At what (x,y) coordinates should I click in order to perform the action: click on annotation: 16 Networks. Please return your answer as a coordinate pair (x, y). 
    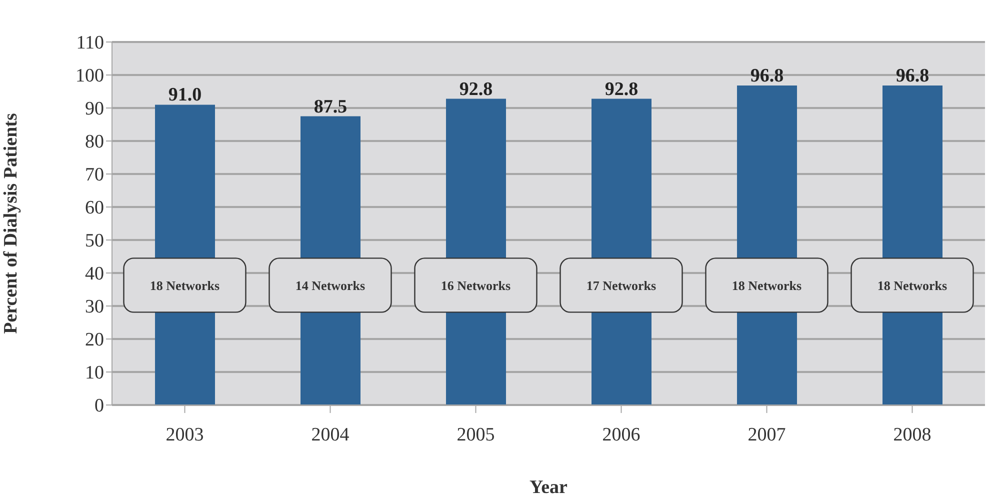
    Looking at the image, I should click on (475, 286).